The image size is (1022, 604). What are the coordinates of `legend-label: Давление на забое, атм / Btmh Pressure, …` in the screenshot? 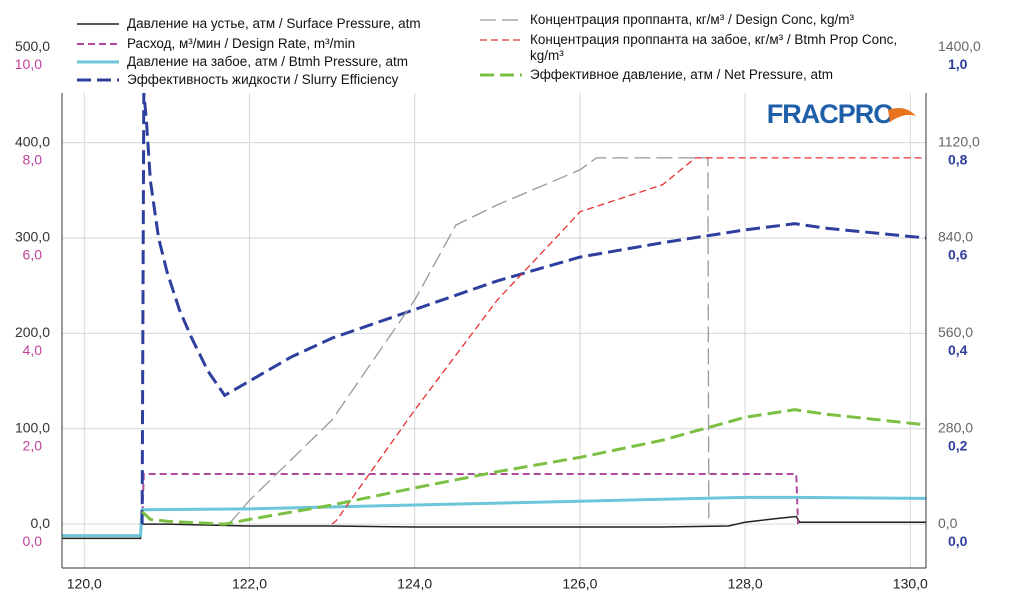 It's located at (268, 61).